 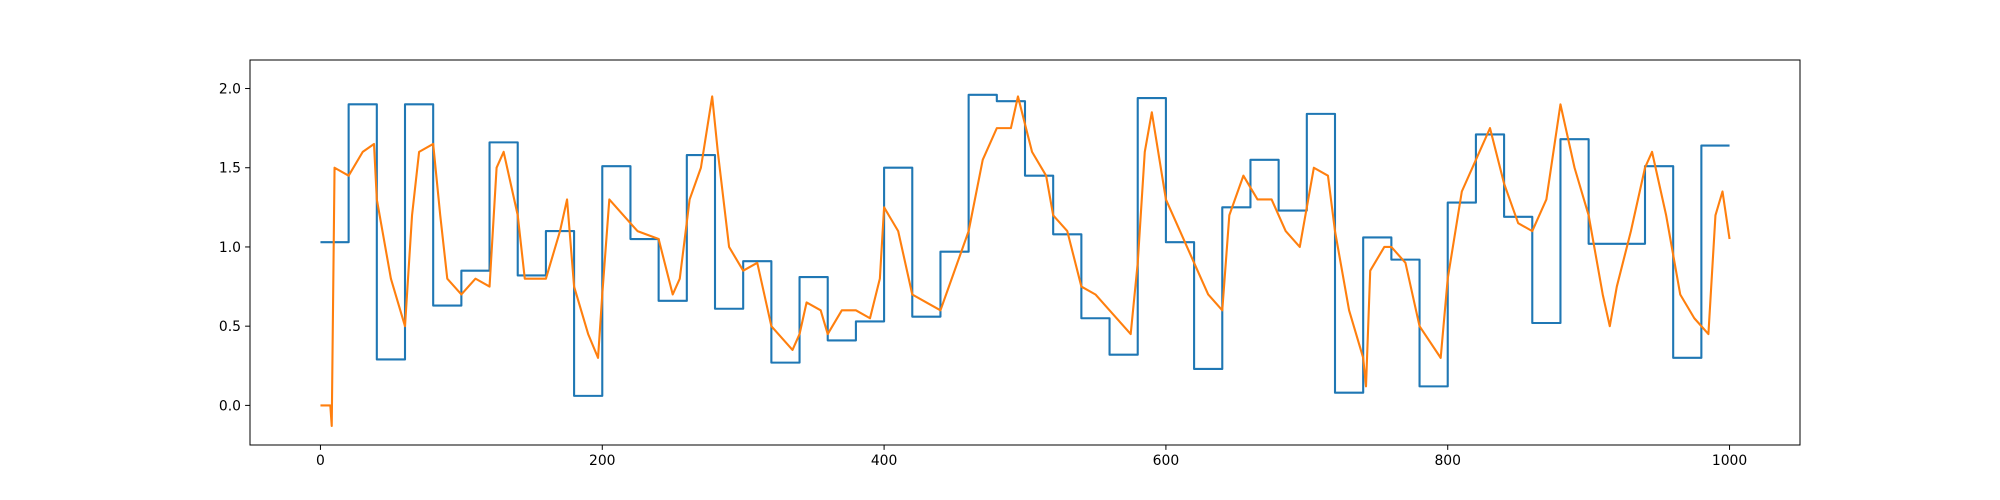 What do you see at coordinates (1729, 461) in the screenshot?
I see `x-tick-label: 1000` at bounding box center [1729, 461].